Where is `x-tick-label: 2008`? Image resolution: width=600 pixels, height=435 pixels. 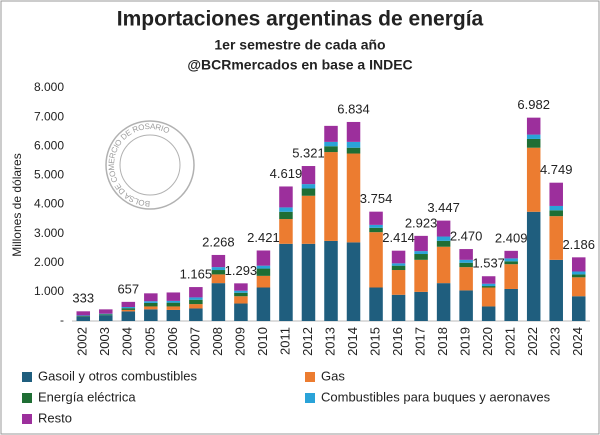 x-tick-label: 2008 is located at coordinates (217, 341).